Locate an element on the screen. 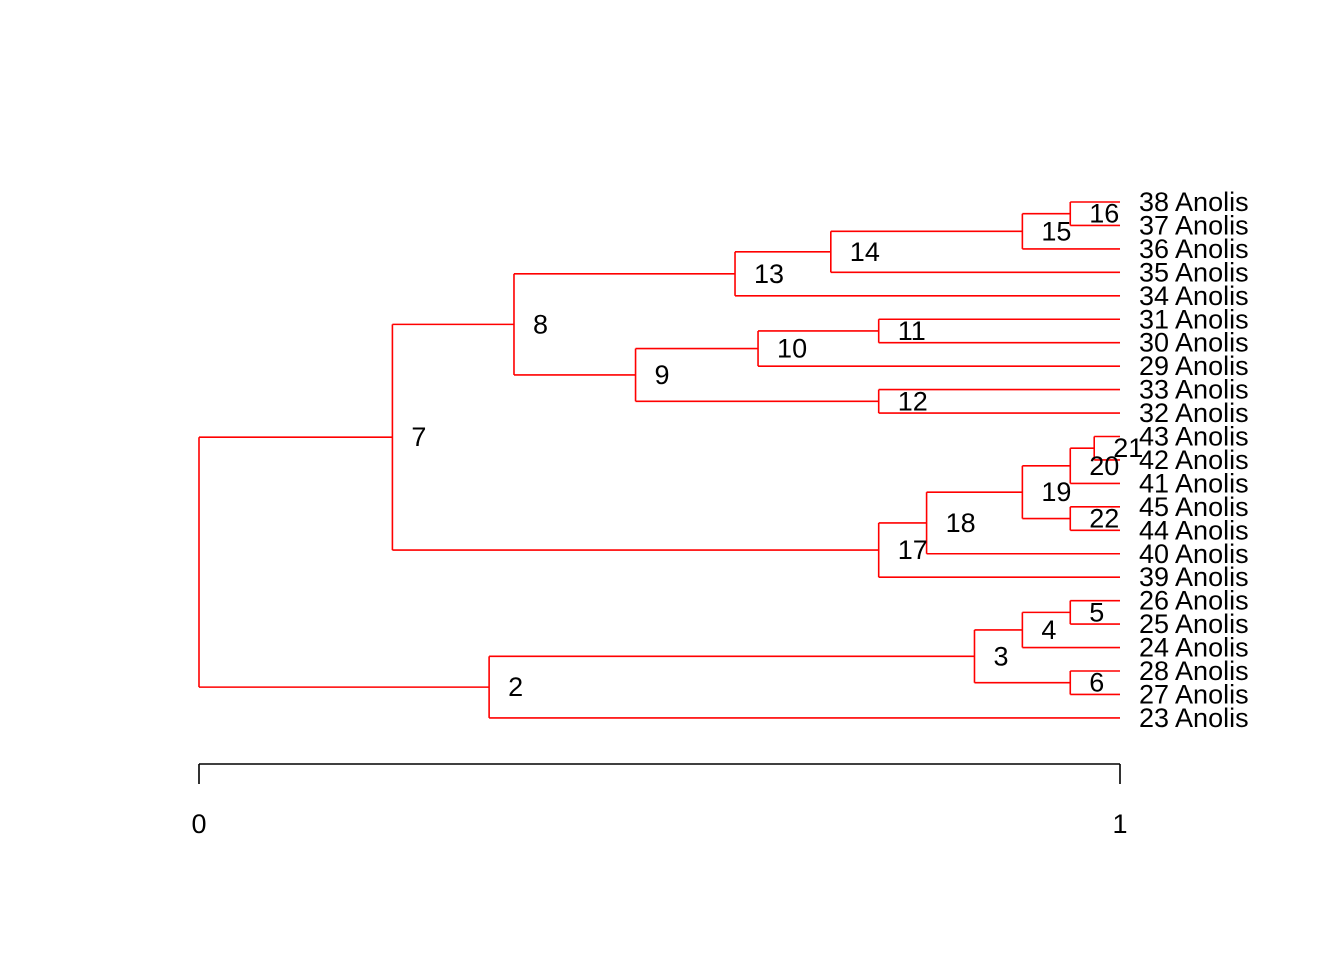 This screenshot has height=965, width=1344. leaf-label-L29: 29 Anolis is located at coordinates (1194, 366).